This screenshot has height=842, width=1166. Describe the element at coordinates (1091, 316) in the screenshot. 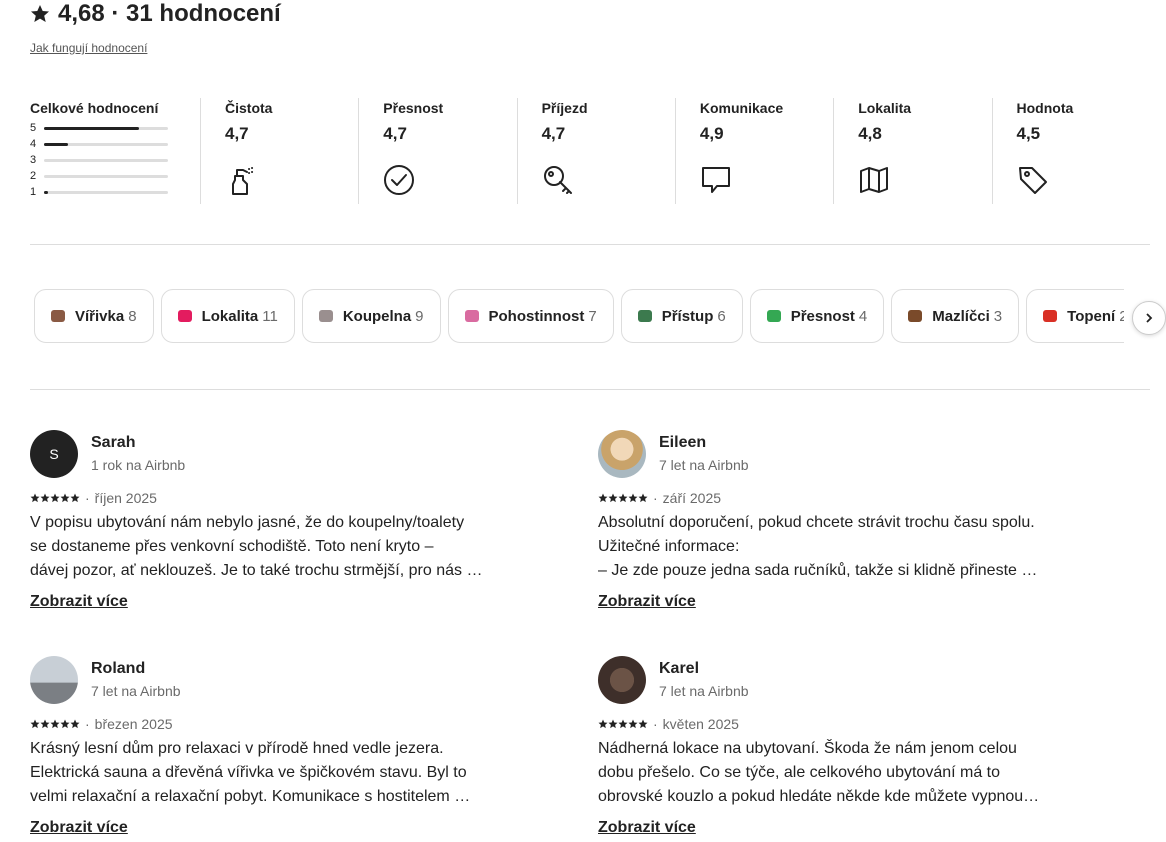

I see `tag-label: Topení` at that location.